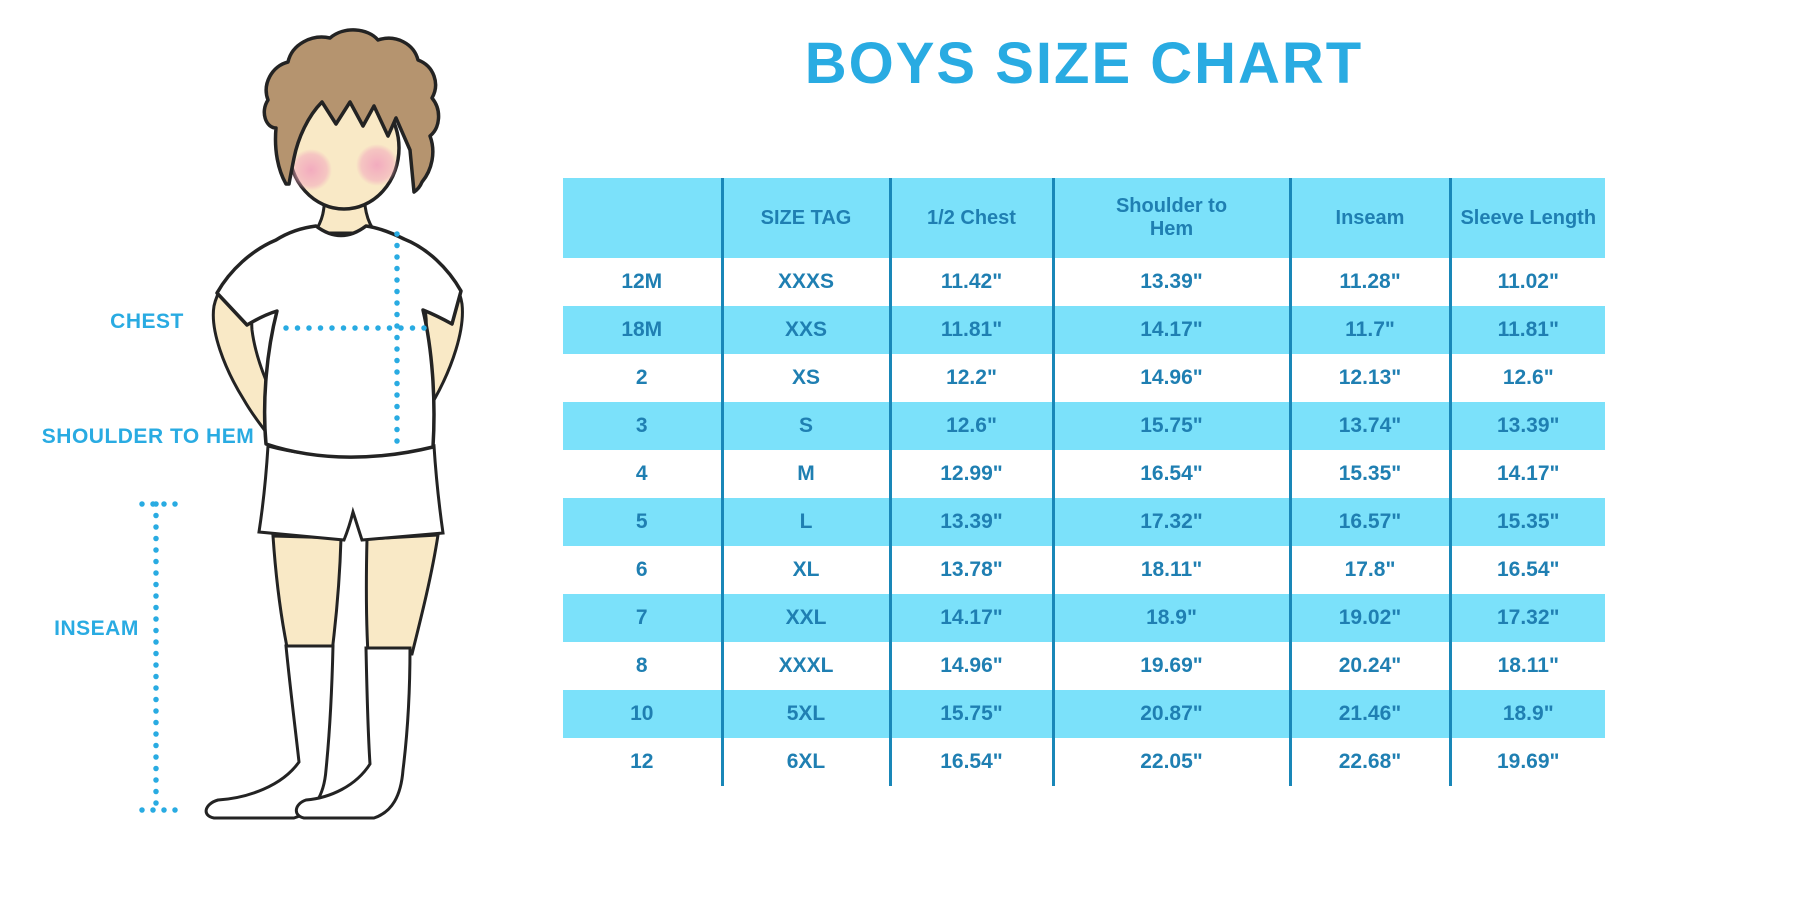 This screenshot has width=1800, height=900. I want to click on legs, so click(355, 594).